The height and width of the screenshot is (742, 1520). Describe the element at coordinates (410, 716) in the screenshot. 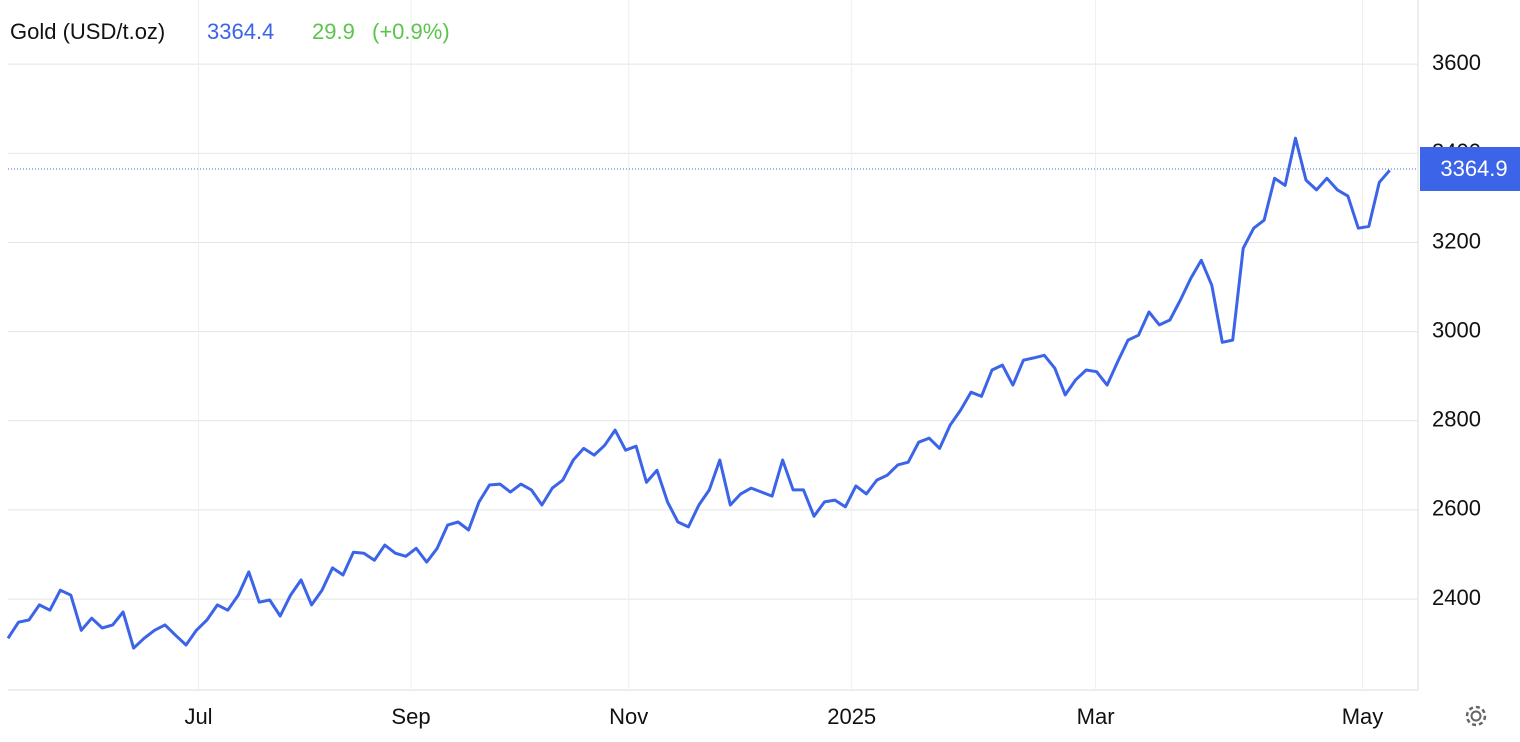

I see `x-tick-label: Sep` at that location.